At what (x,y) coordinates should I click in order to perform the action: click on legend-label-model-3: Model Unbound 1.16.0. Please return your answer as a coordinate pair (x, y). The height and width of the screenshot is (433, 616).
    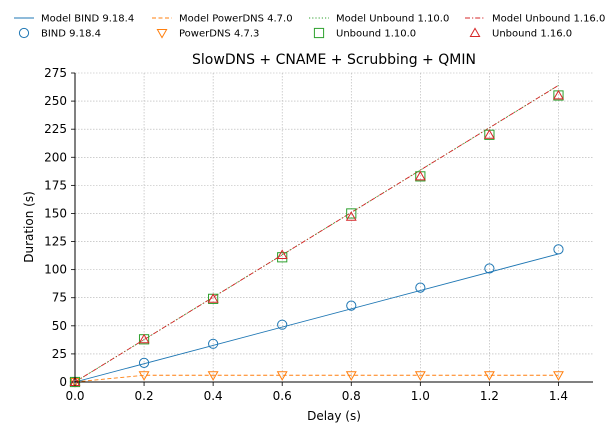
    Looking at the image, I should click on (548, 19).